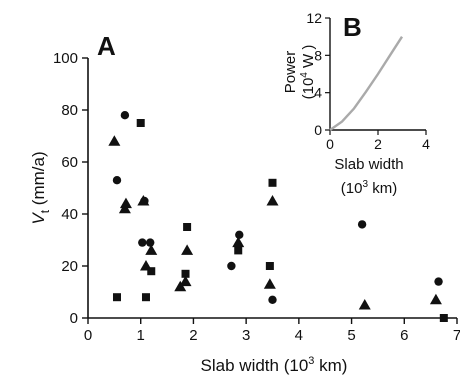  What do you see at coordinates (290, 72) in the screenshot?
I see `inset-y-axis-label-power: Power` at bounding box center [290, 72].